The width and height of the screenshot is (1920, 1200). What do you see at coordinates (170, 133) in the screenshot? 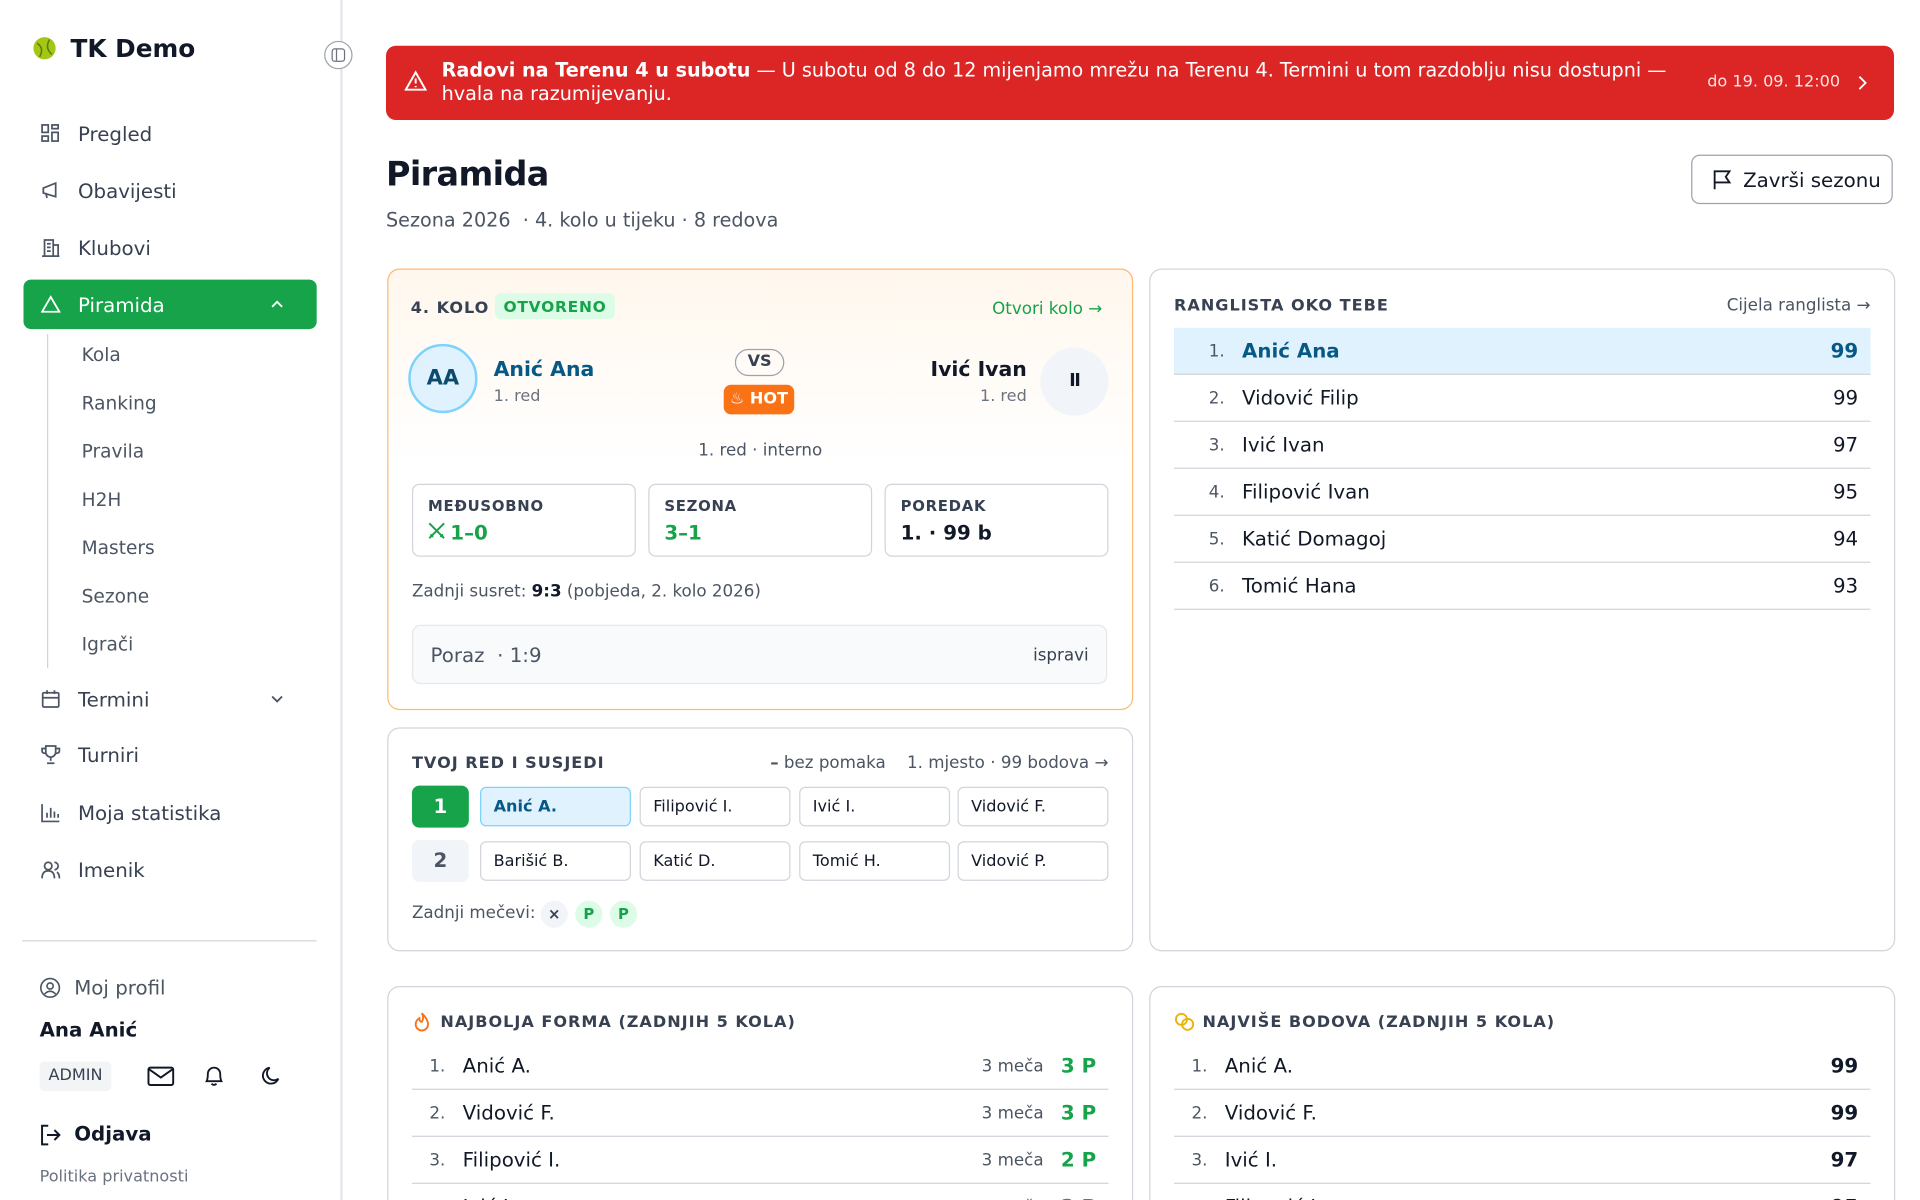
I see `nav-item: Pregled` at bounding box center [170, 133].